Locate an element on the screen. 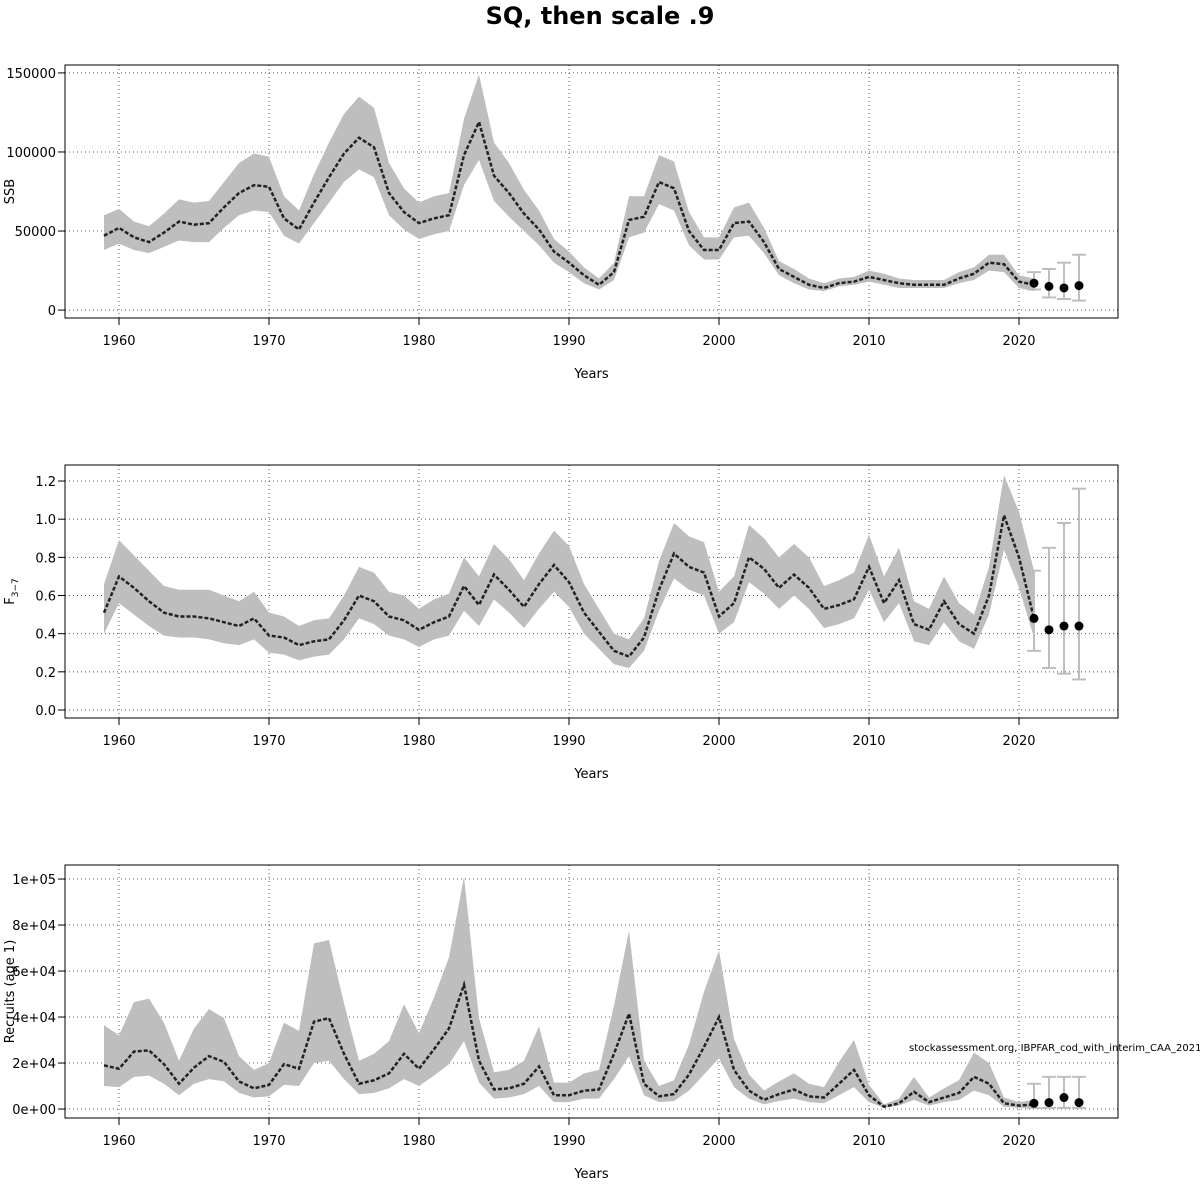  y-axis-label: Recruits (age 1) is located at coordinates (10, 992).